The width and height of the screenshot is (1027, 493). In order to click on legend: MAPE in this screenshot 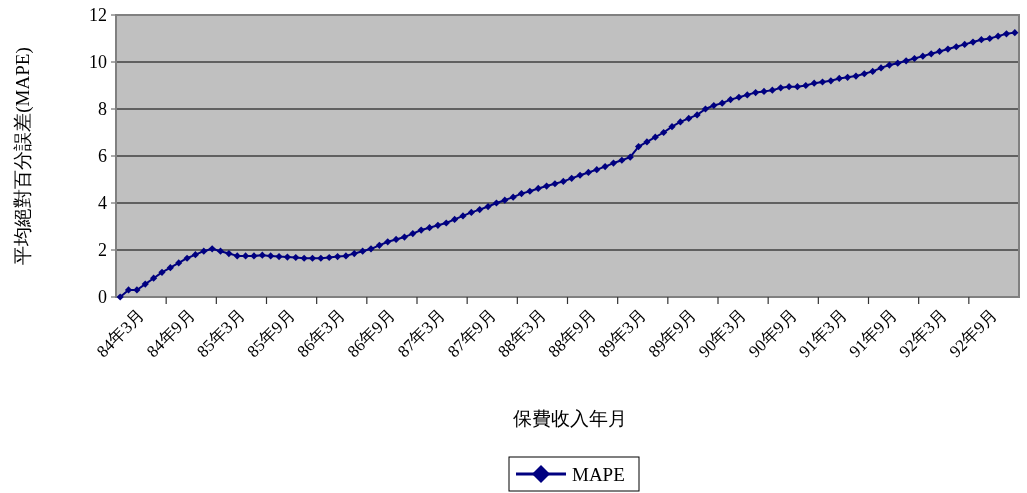, I will do `click(574, 474)`.